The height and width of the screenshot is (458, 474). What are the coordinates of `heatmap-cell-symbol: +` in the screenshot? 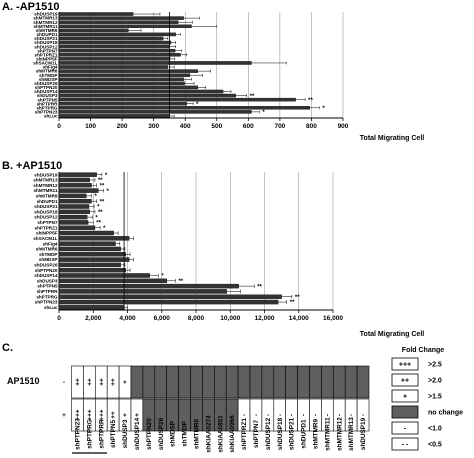 It's located at (137, 415).